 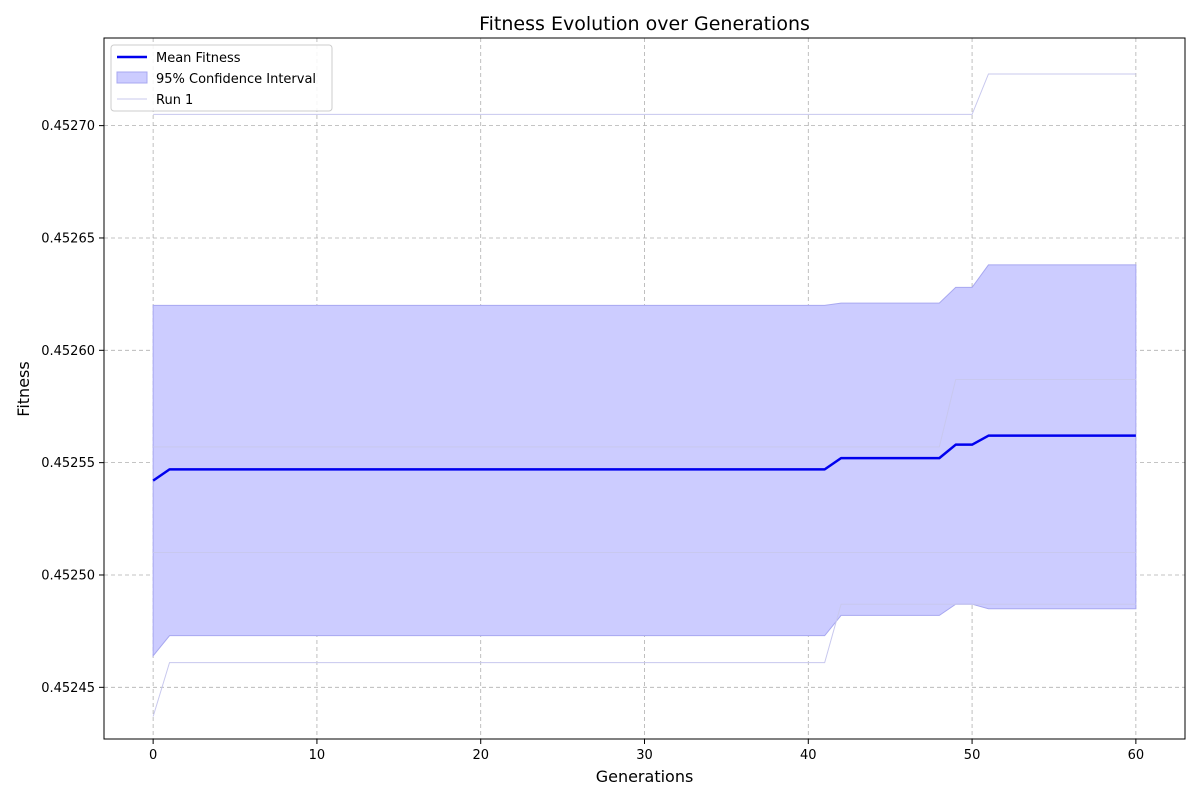 I want to click on x-tick-label: 40, so click(x=808, y=755).